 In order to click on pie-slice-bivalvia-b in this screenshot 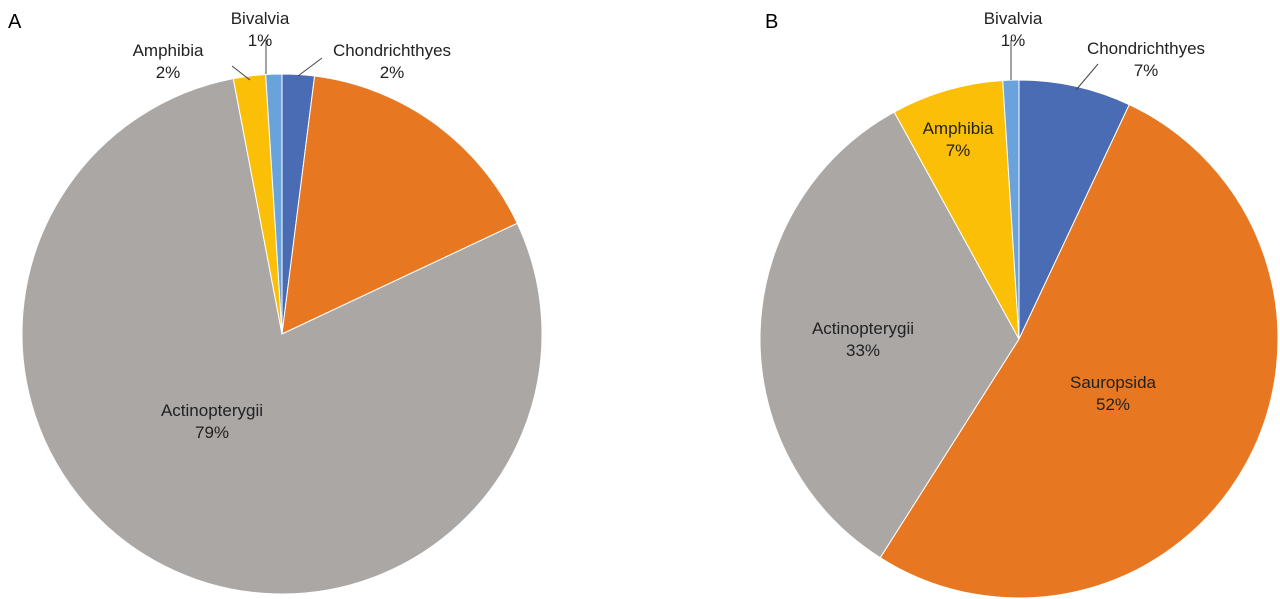, I will do `click(1011, 209)`.